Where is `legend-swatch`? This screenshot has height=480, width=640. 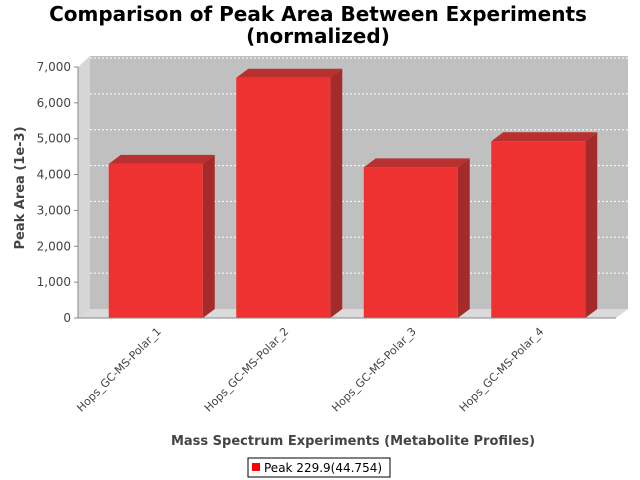 legend-swatch is located at coordinates (256, 467).